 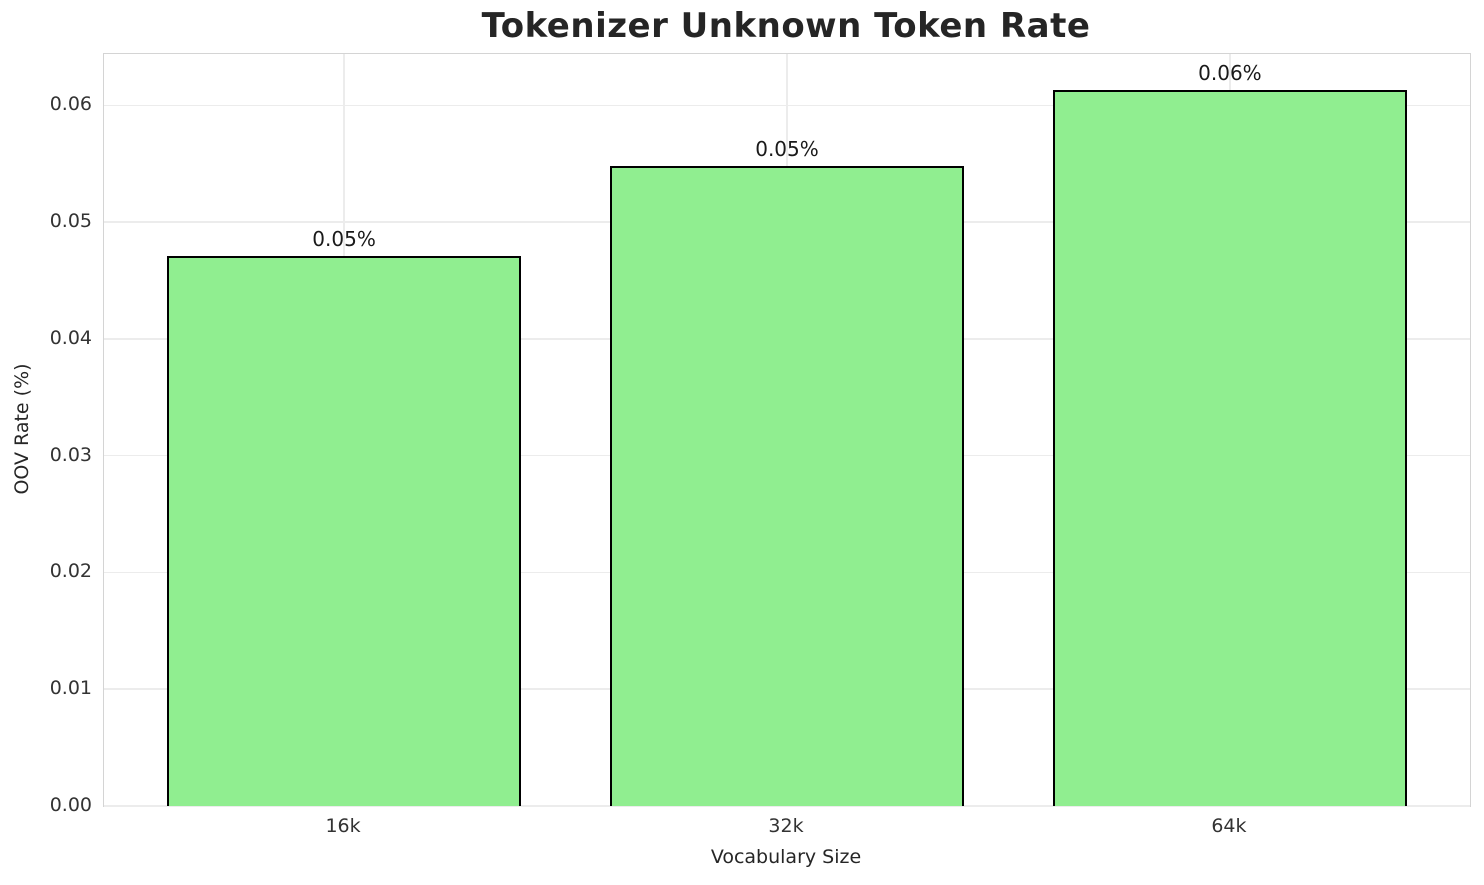 I want to click on chart-title: Tokenizer Unknown Token Rate, so click(x=786, y=26).